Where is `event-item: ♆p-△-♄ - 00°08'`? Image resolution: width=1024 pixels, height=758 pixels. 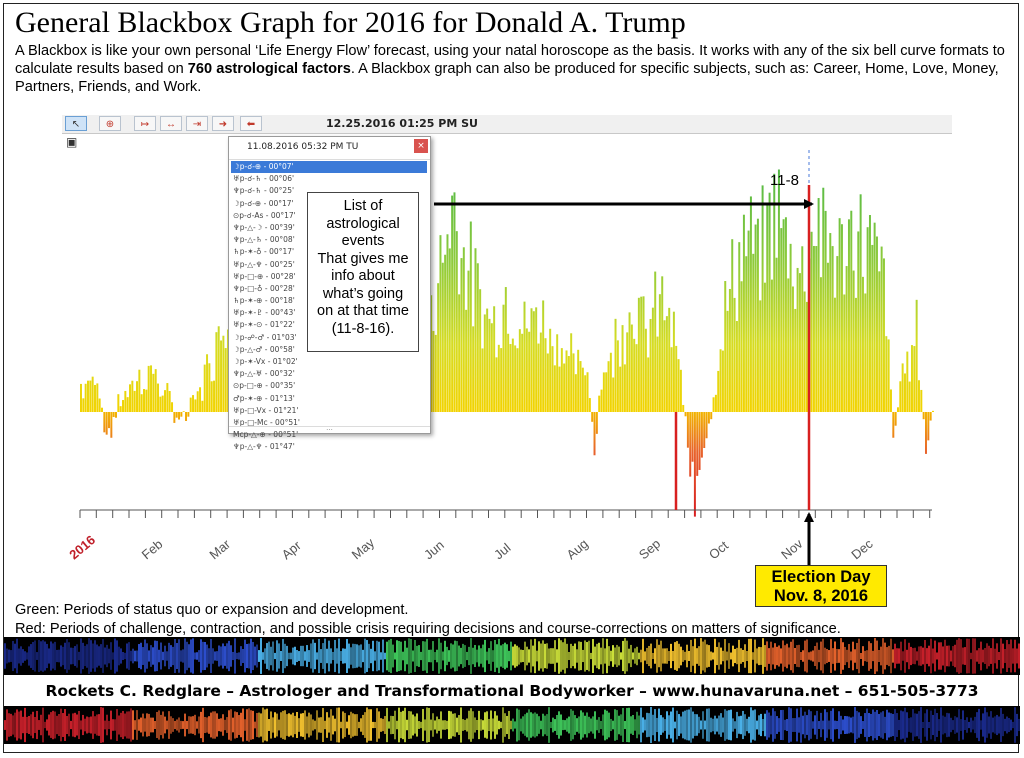
event-item: ♆p-△-♄ - 00°08' is located at coordinates (264, 240).